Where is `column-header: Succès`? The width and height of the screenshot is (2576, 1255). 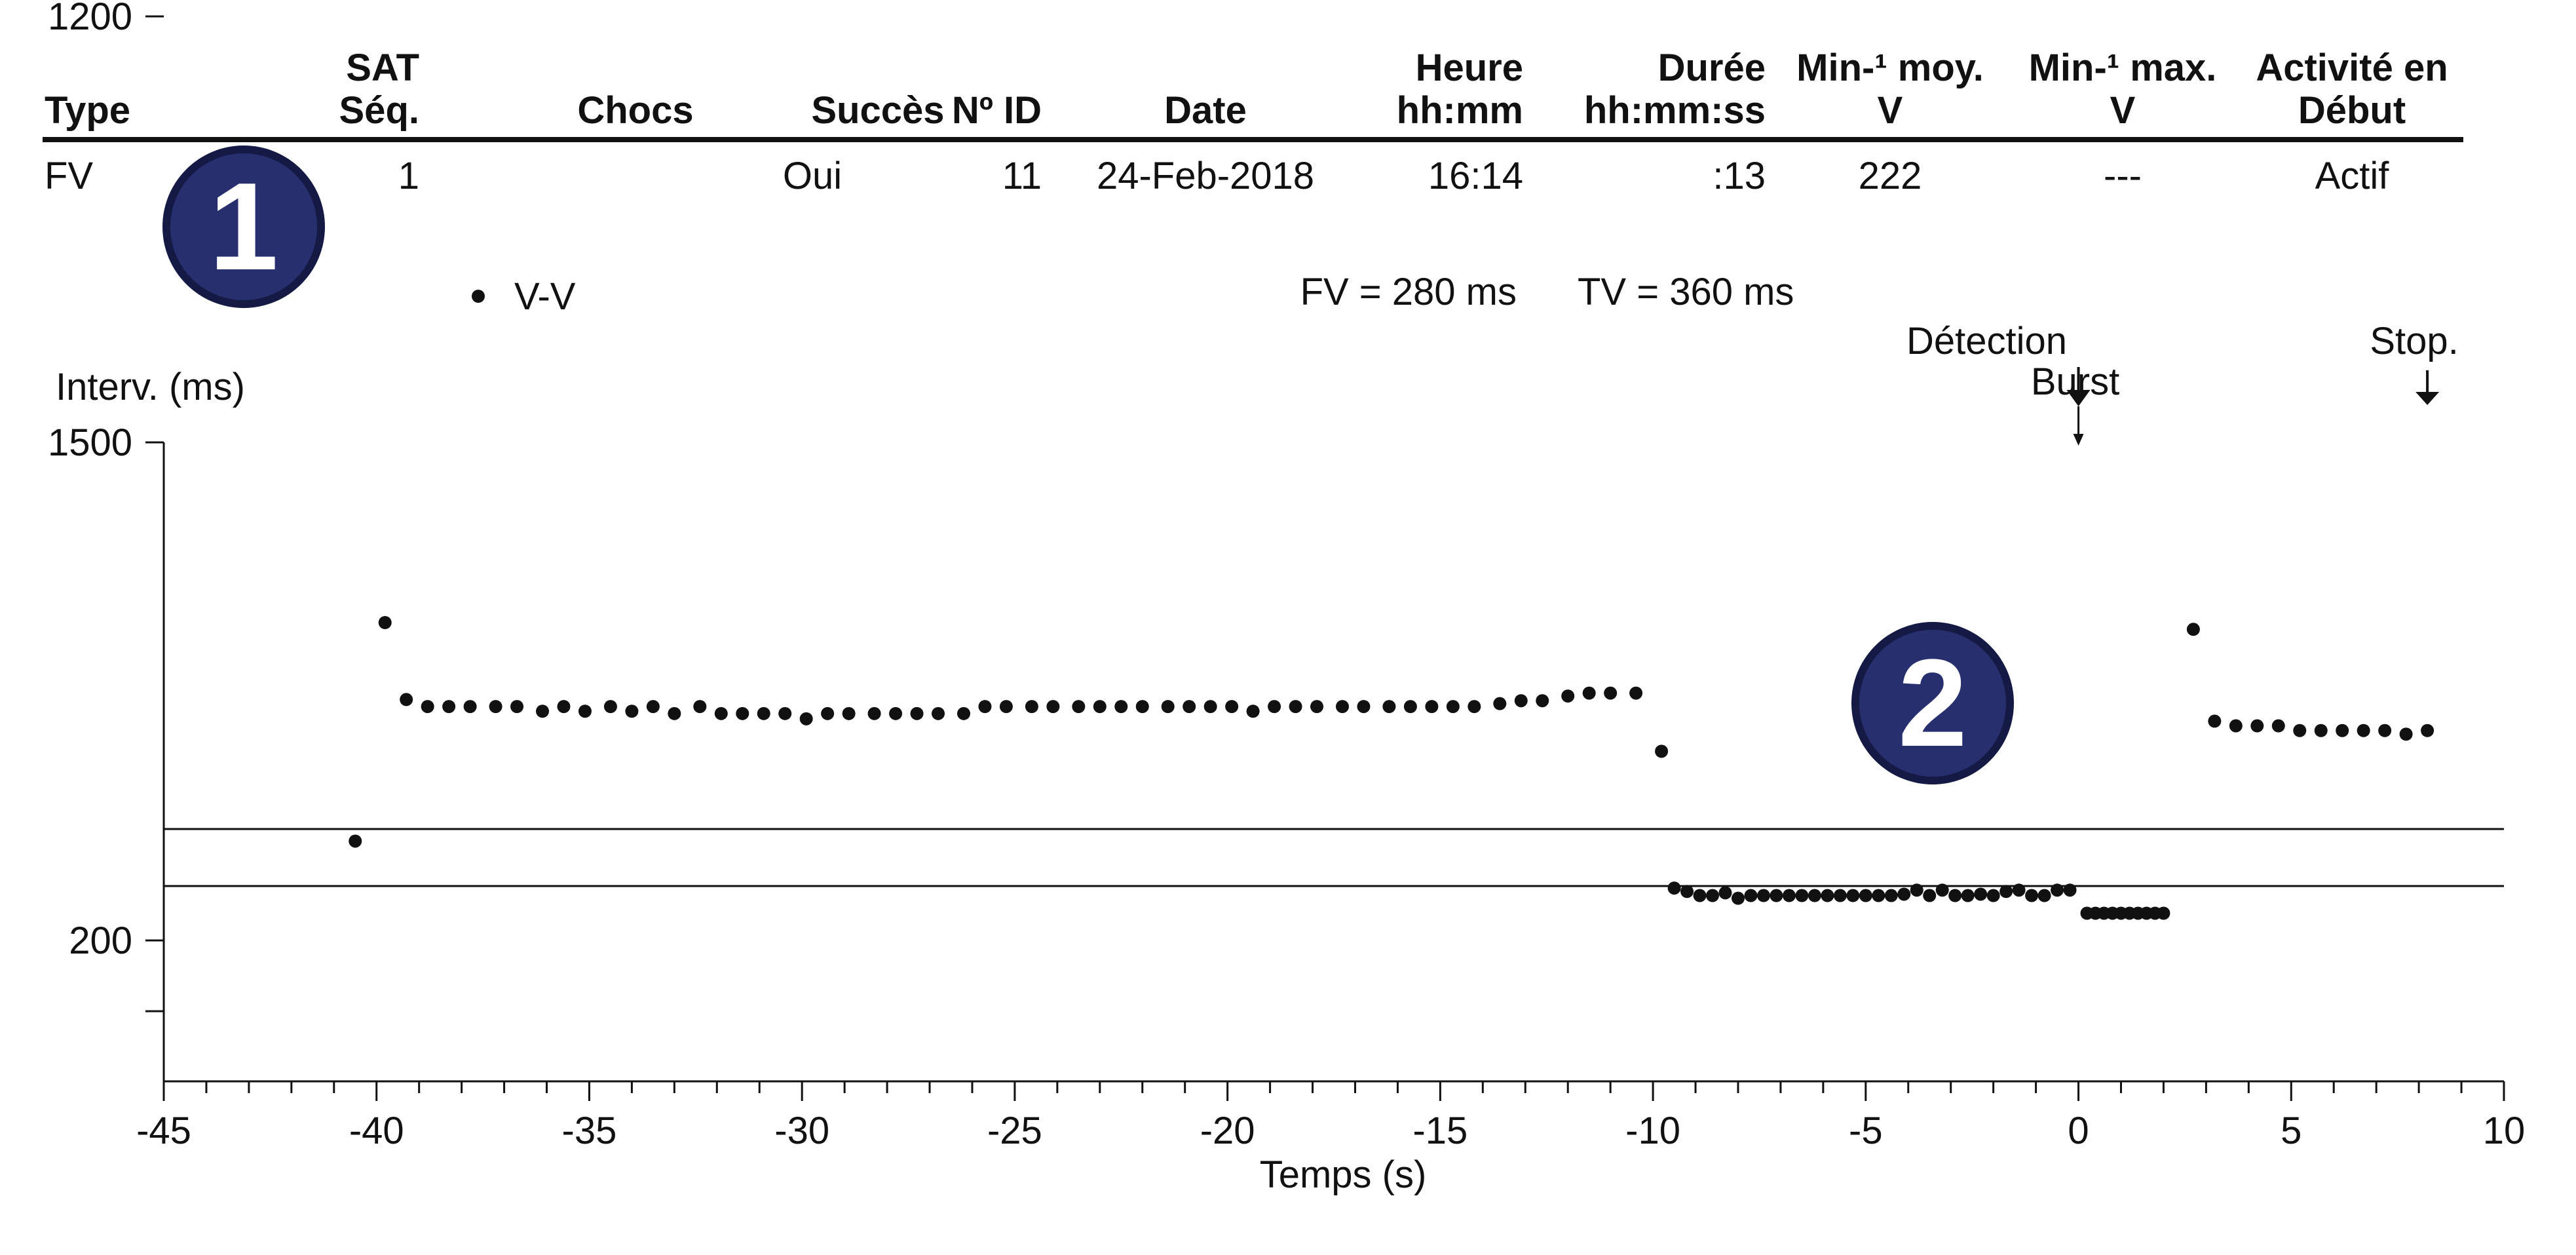
column-header: Succès is located at coordinates (877, 110).